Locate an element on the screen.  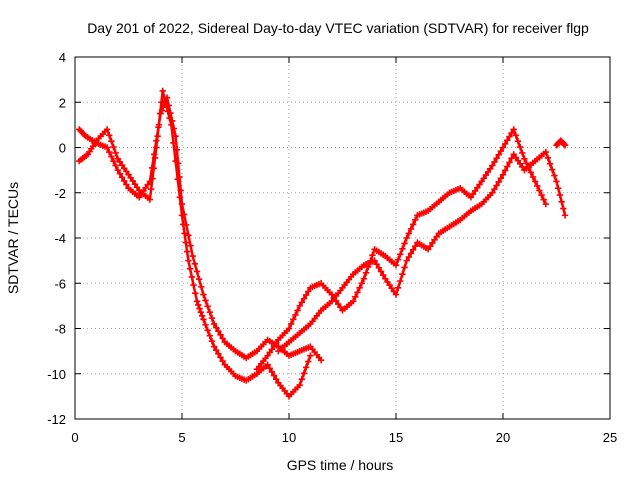
y-axis-label: SDTVAR / TECUs is located at coordinates (13, 238).